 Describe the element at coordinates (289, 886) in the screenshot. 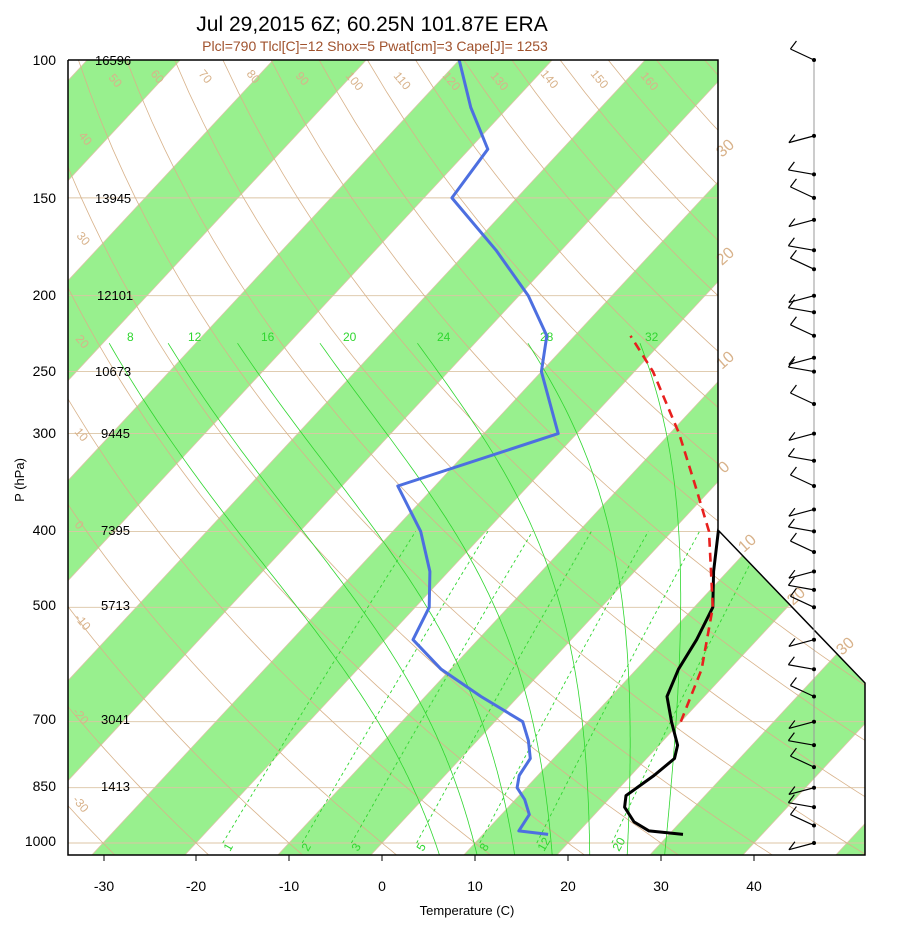

I see `x-tick-label: -10` at that location.